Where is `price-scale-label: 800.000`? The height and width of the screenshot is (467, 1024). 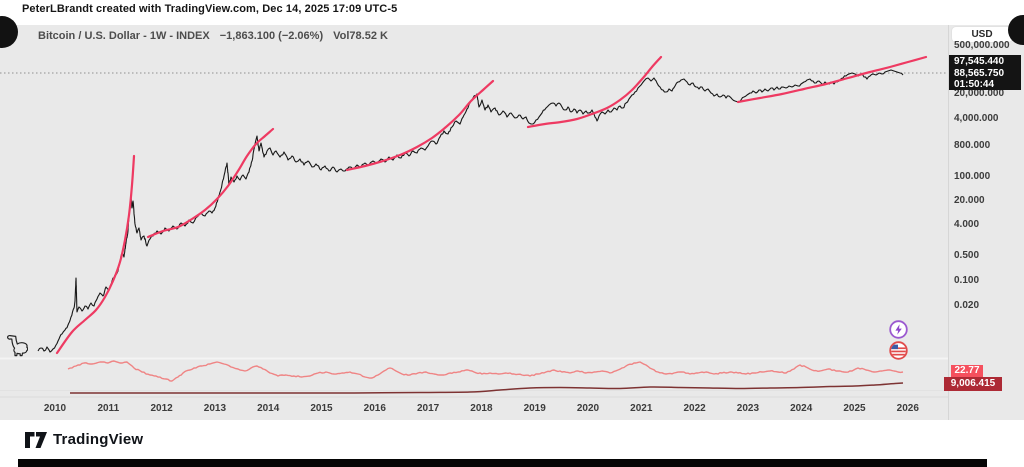 price-scale-label: 800.000 is located at coordinates (972, 145).